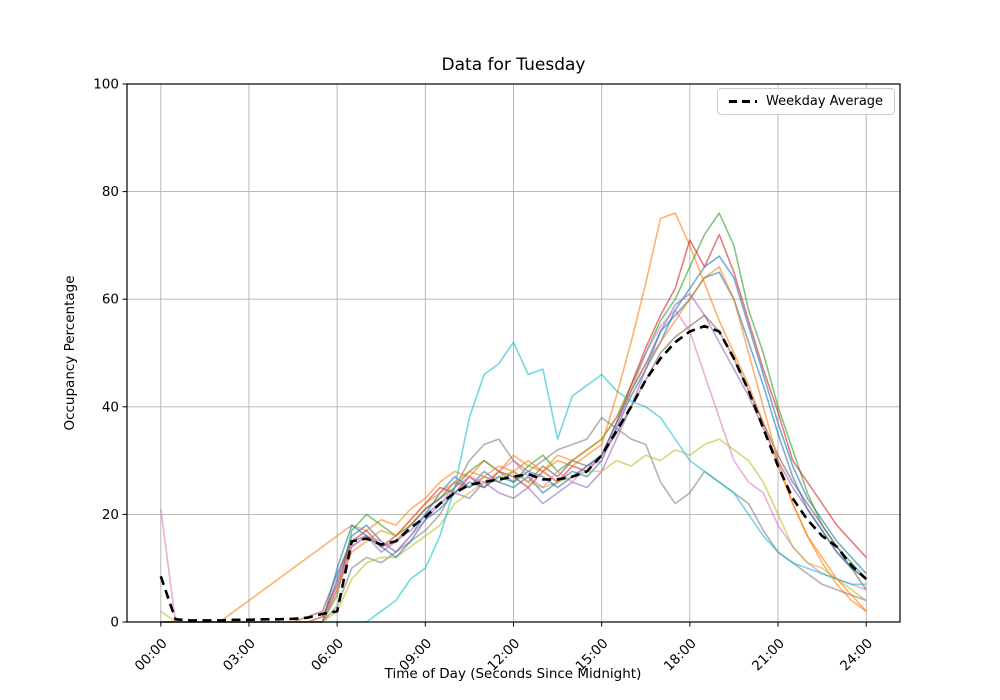 This screenshot has height=700, width=1000. What do you see at coordinates (680, 655) in the screenshot?
I see `x-tick-label: 18:00` at bounding box center [680, 655].